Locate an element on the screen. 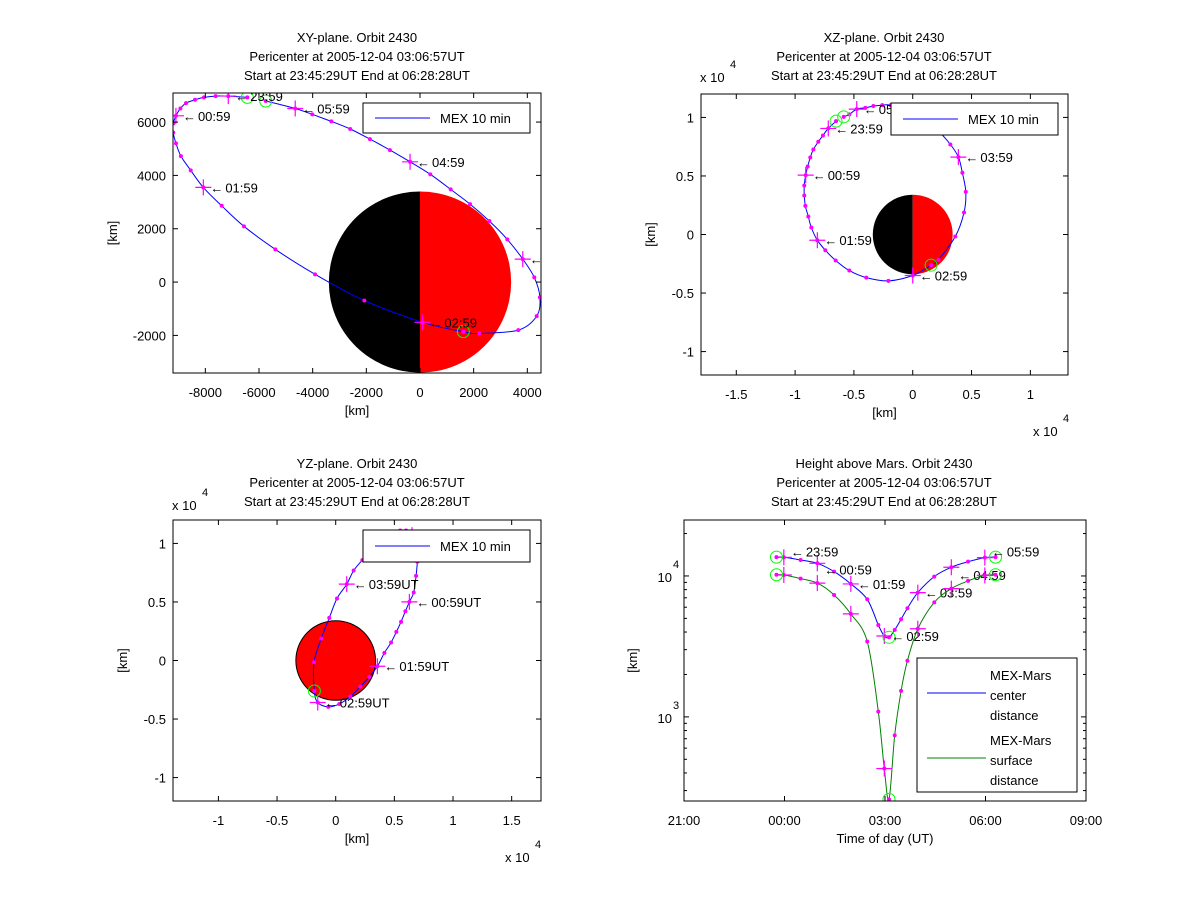 This screenshot has width=1200, height=900. y-tick-label: -2000 is located at coordinates (149, 335).